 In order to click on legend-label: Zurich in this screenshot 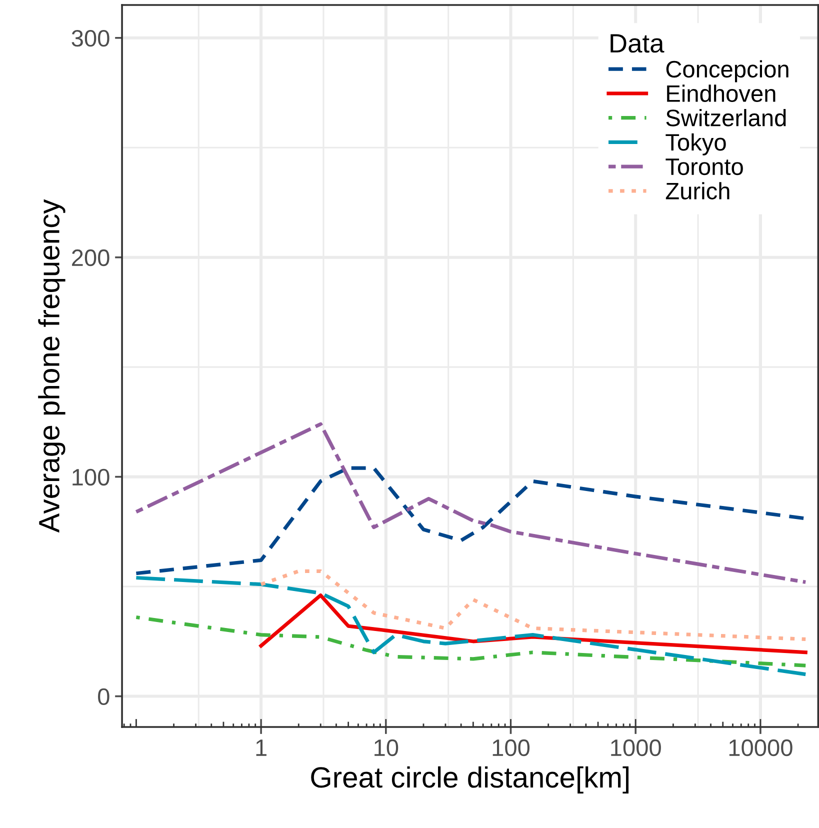, I will do `click(698, 191)`.